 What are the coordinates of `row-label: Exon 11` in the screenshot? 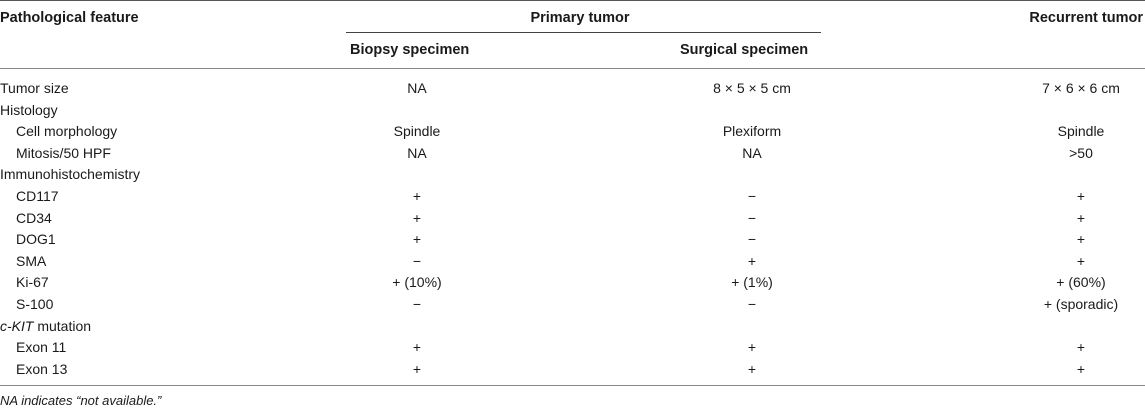 It's located at (41, 347).